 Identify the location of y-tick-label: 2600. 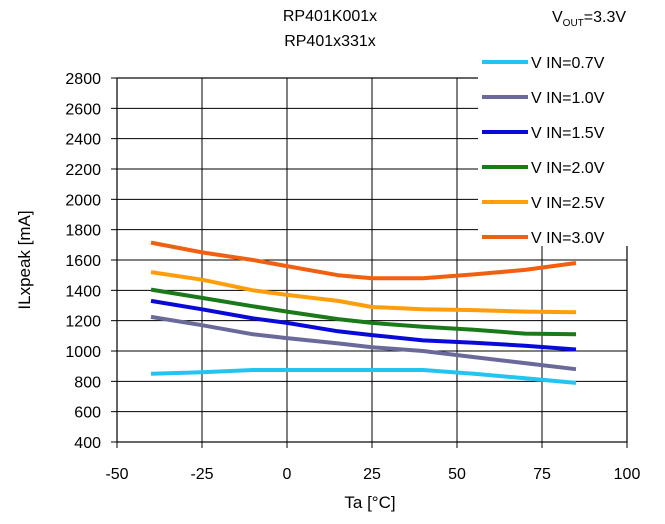
(83, 109).